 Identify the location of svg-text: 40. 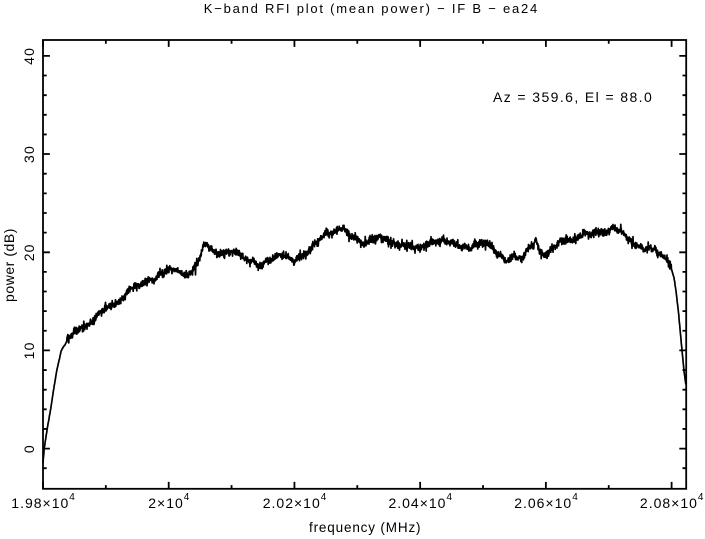
(29, 56).